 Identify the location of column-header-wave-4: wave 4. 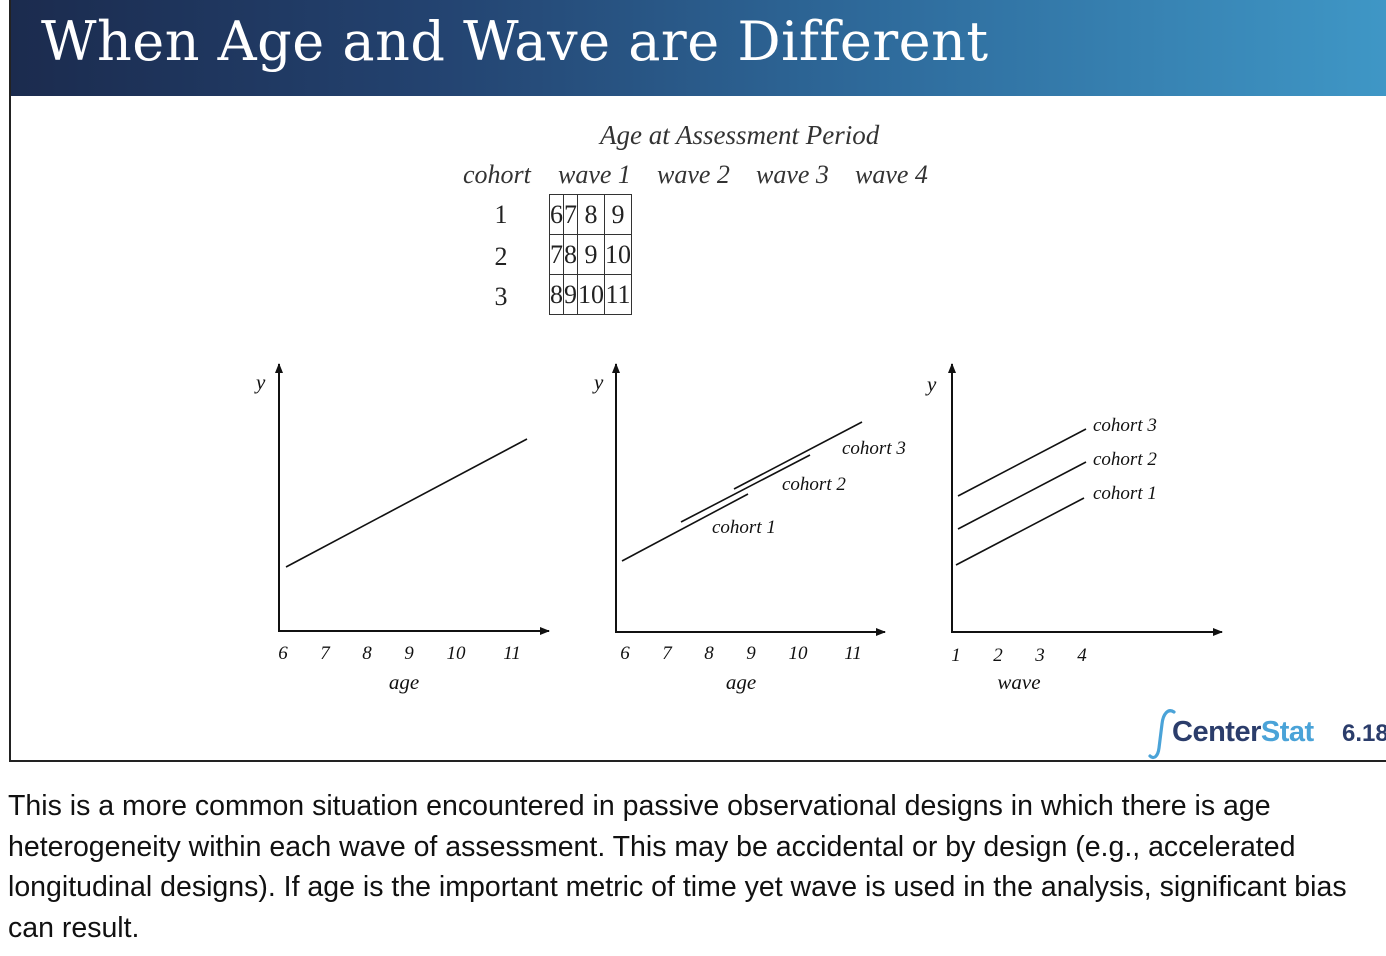
(891, 174).